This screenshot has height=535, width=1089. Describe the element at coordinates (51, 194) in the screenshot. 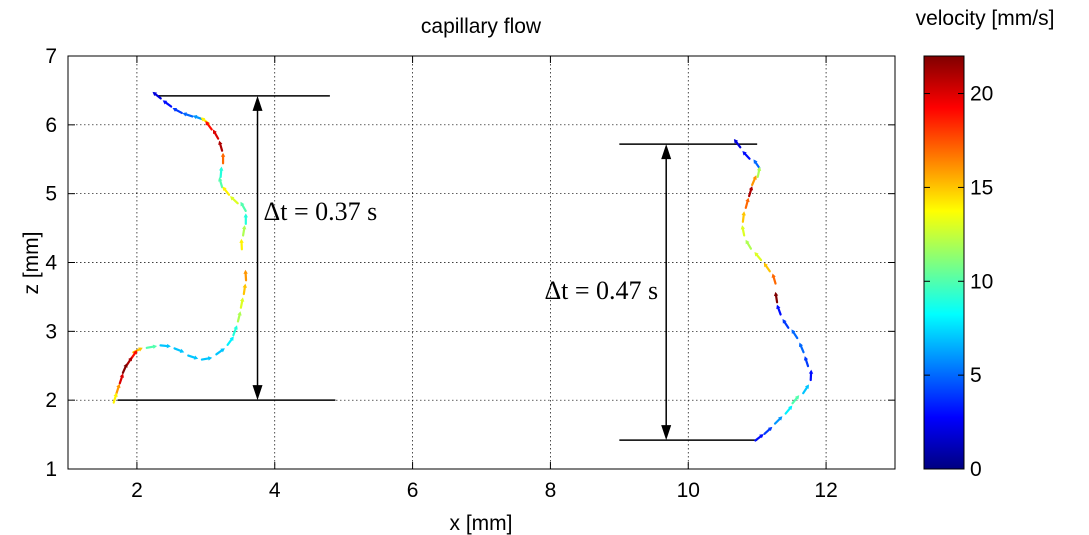

I see `y-tick-label: 5` at that location.